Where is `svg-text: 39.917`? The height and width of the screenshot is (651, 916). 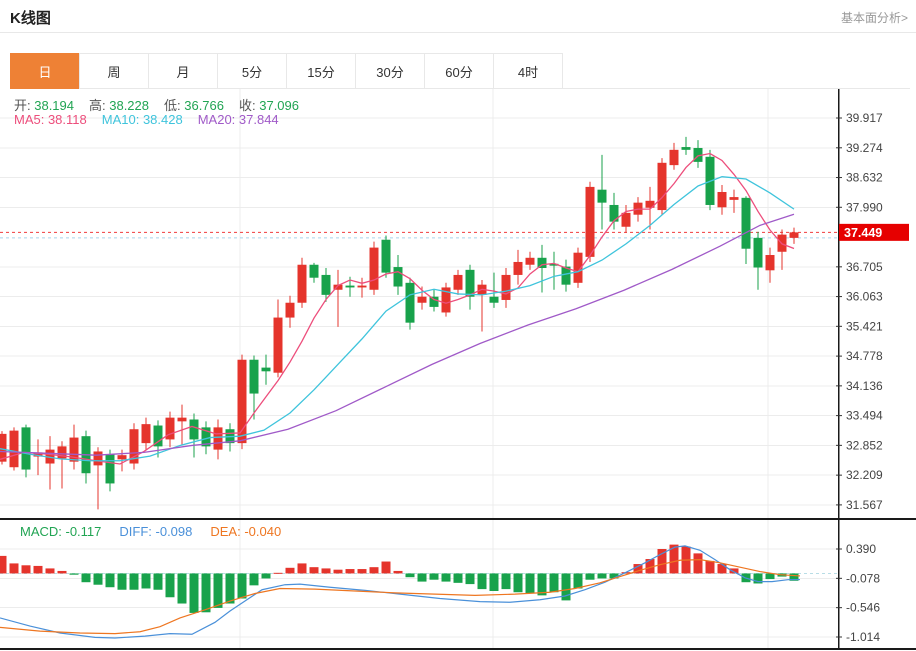 svg-text: 39.917 is located at coordinates (864, 118).